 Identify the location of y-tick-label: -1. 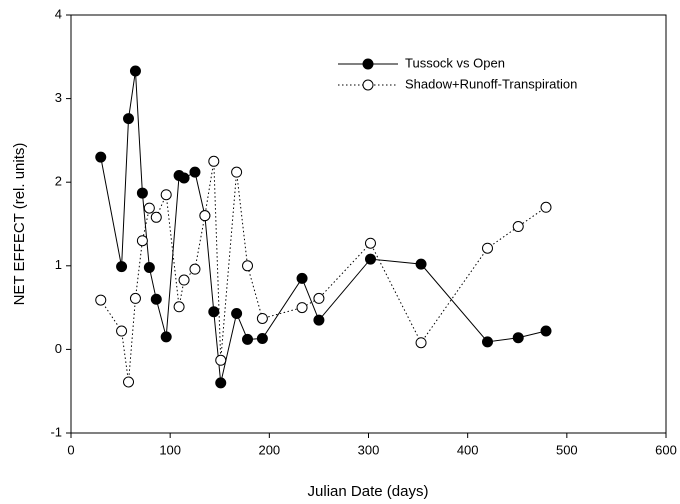
(56, 431).